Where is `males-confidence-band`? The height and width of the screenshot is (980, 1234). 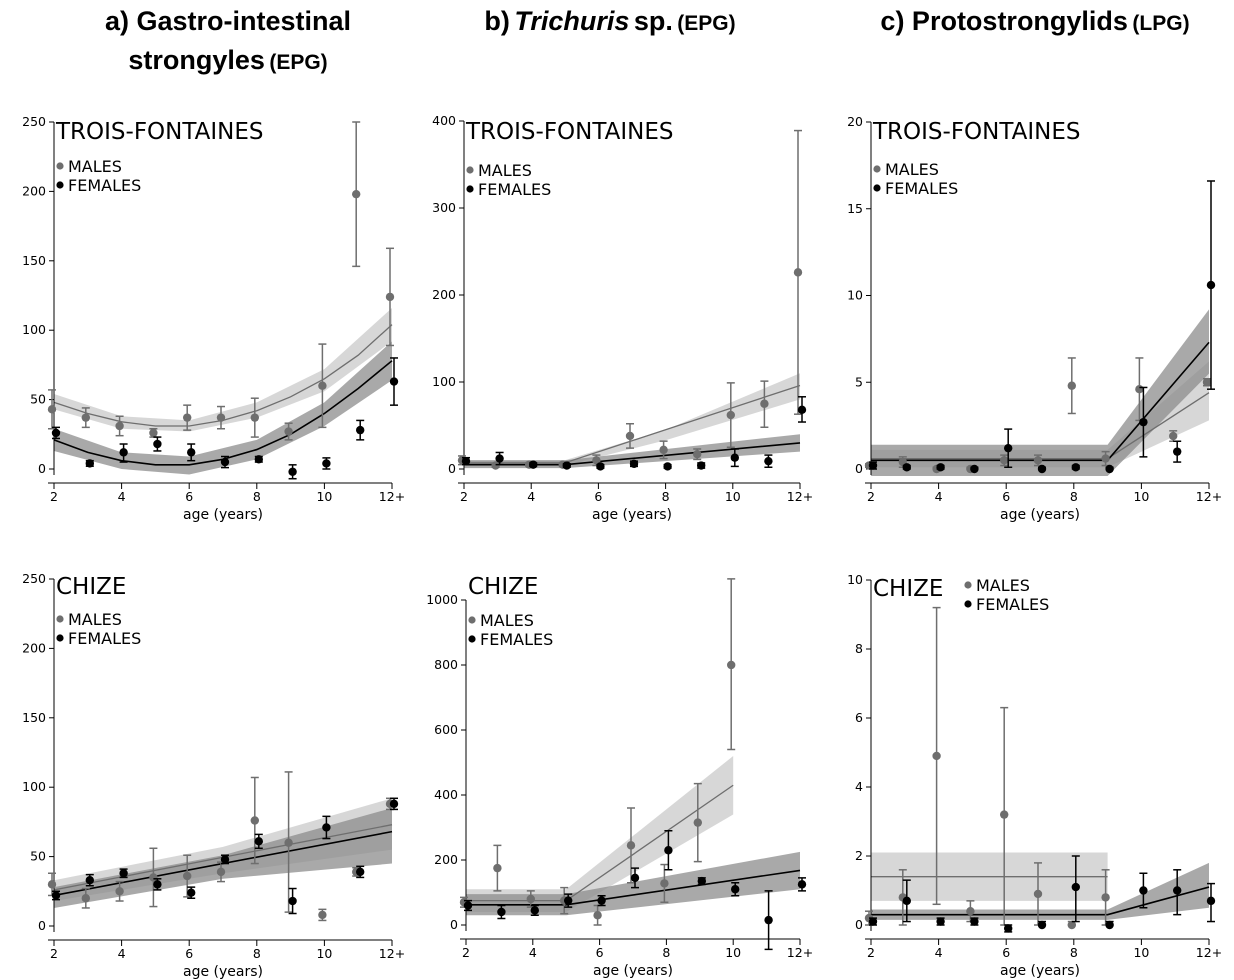
males-confidence-band is located at coordinates (632, 419).